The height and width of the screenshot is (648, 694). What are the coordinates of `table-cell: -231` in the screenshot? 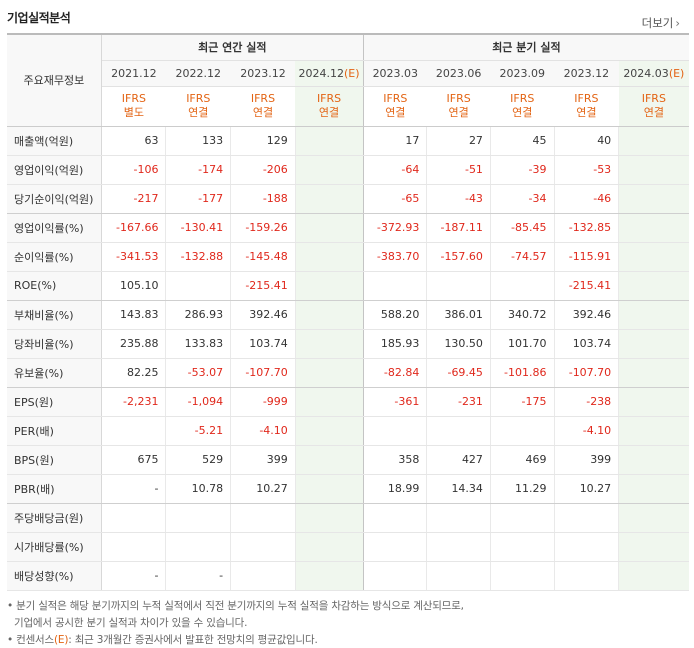 It's located at (458, 402).